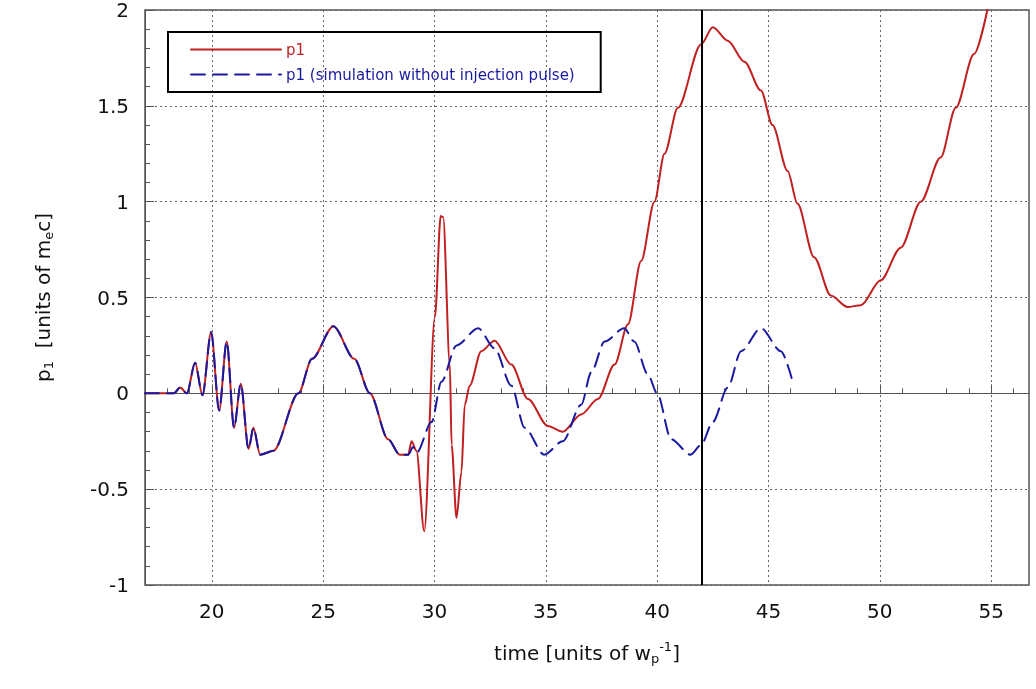 The height and width of the screenshot is (689, 1036). Describe the element at coordinates (122, 393) in the screenshot. I see `y-tick-label: 0` at that location.